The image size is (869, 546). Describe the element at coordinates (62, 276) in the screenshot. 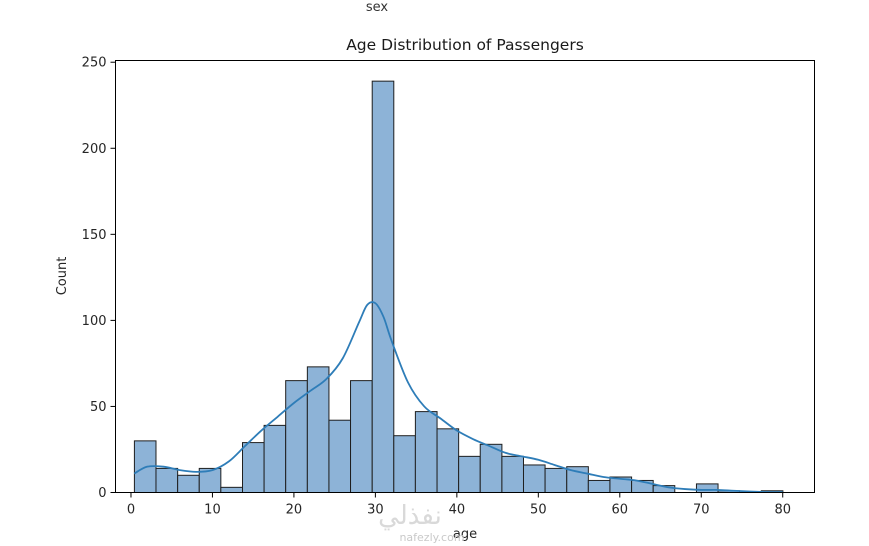

I see `y-axis-label: Count` at that location.